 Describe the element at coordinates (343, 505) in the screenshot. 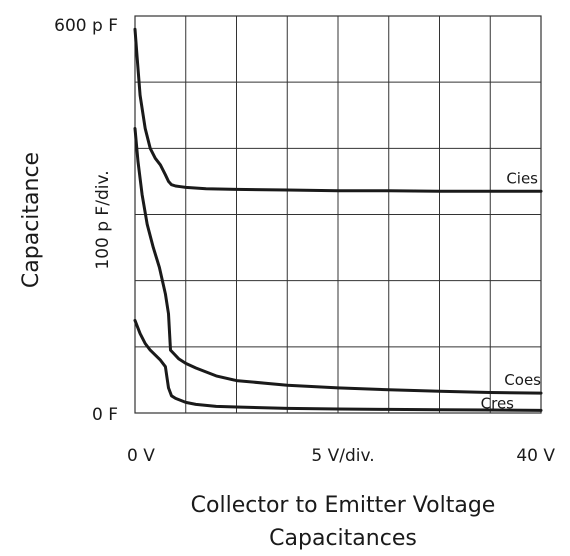

I see `x-axis-label: Collector to Emitter Voltage` at that location.